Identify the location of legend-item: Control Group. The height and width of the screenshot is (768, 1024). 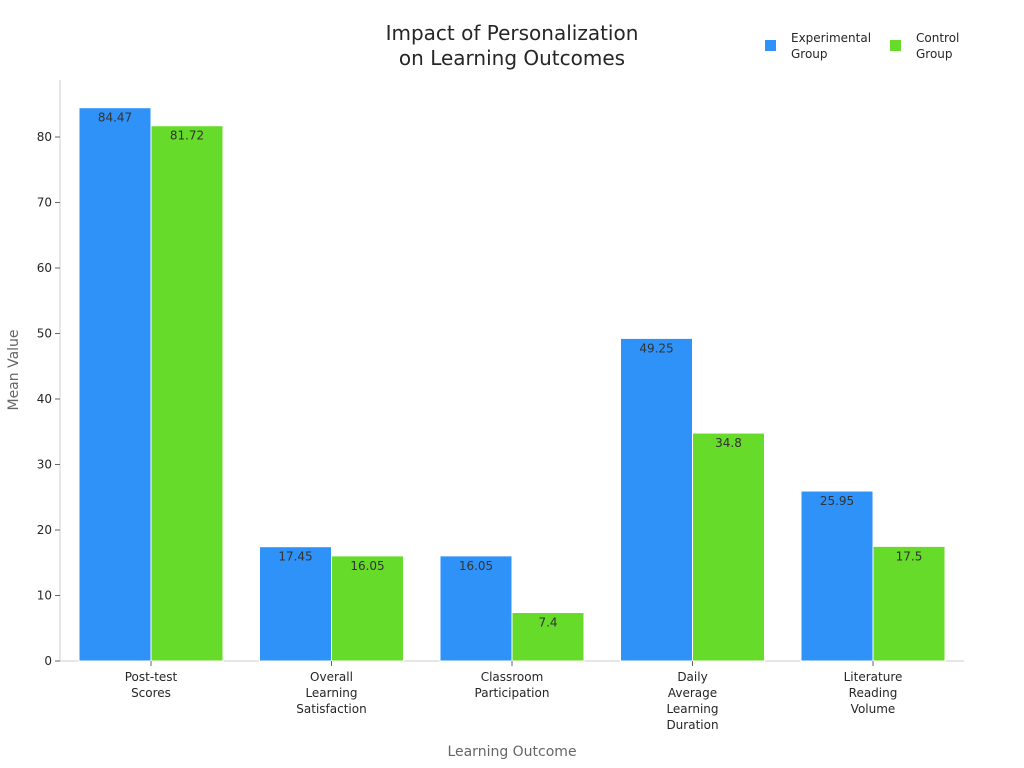
(924, 46).